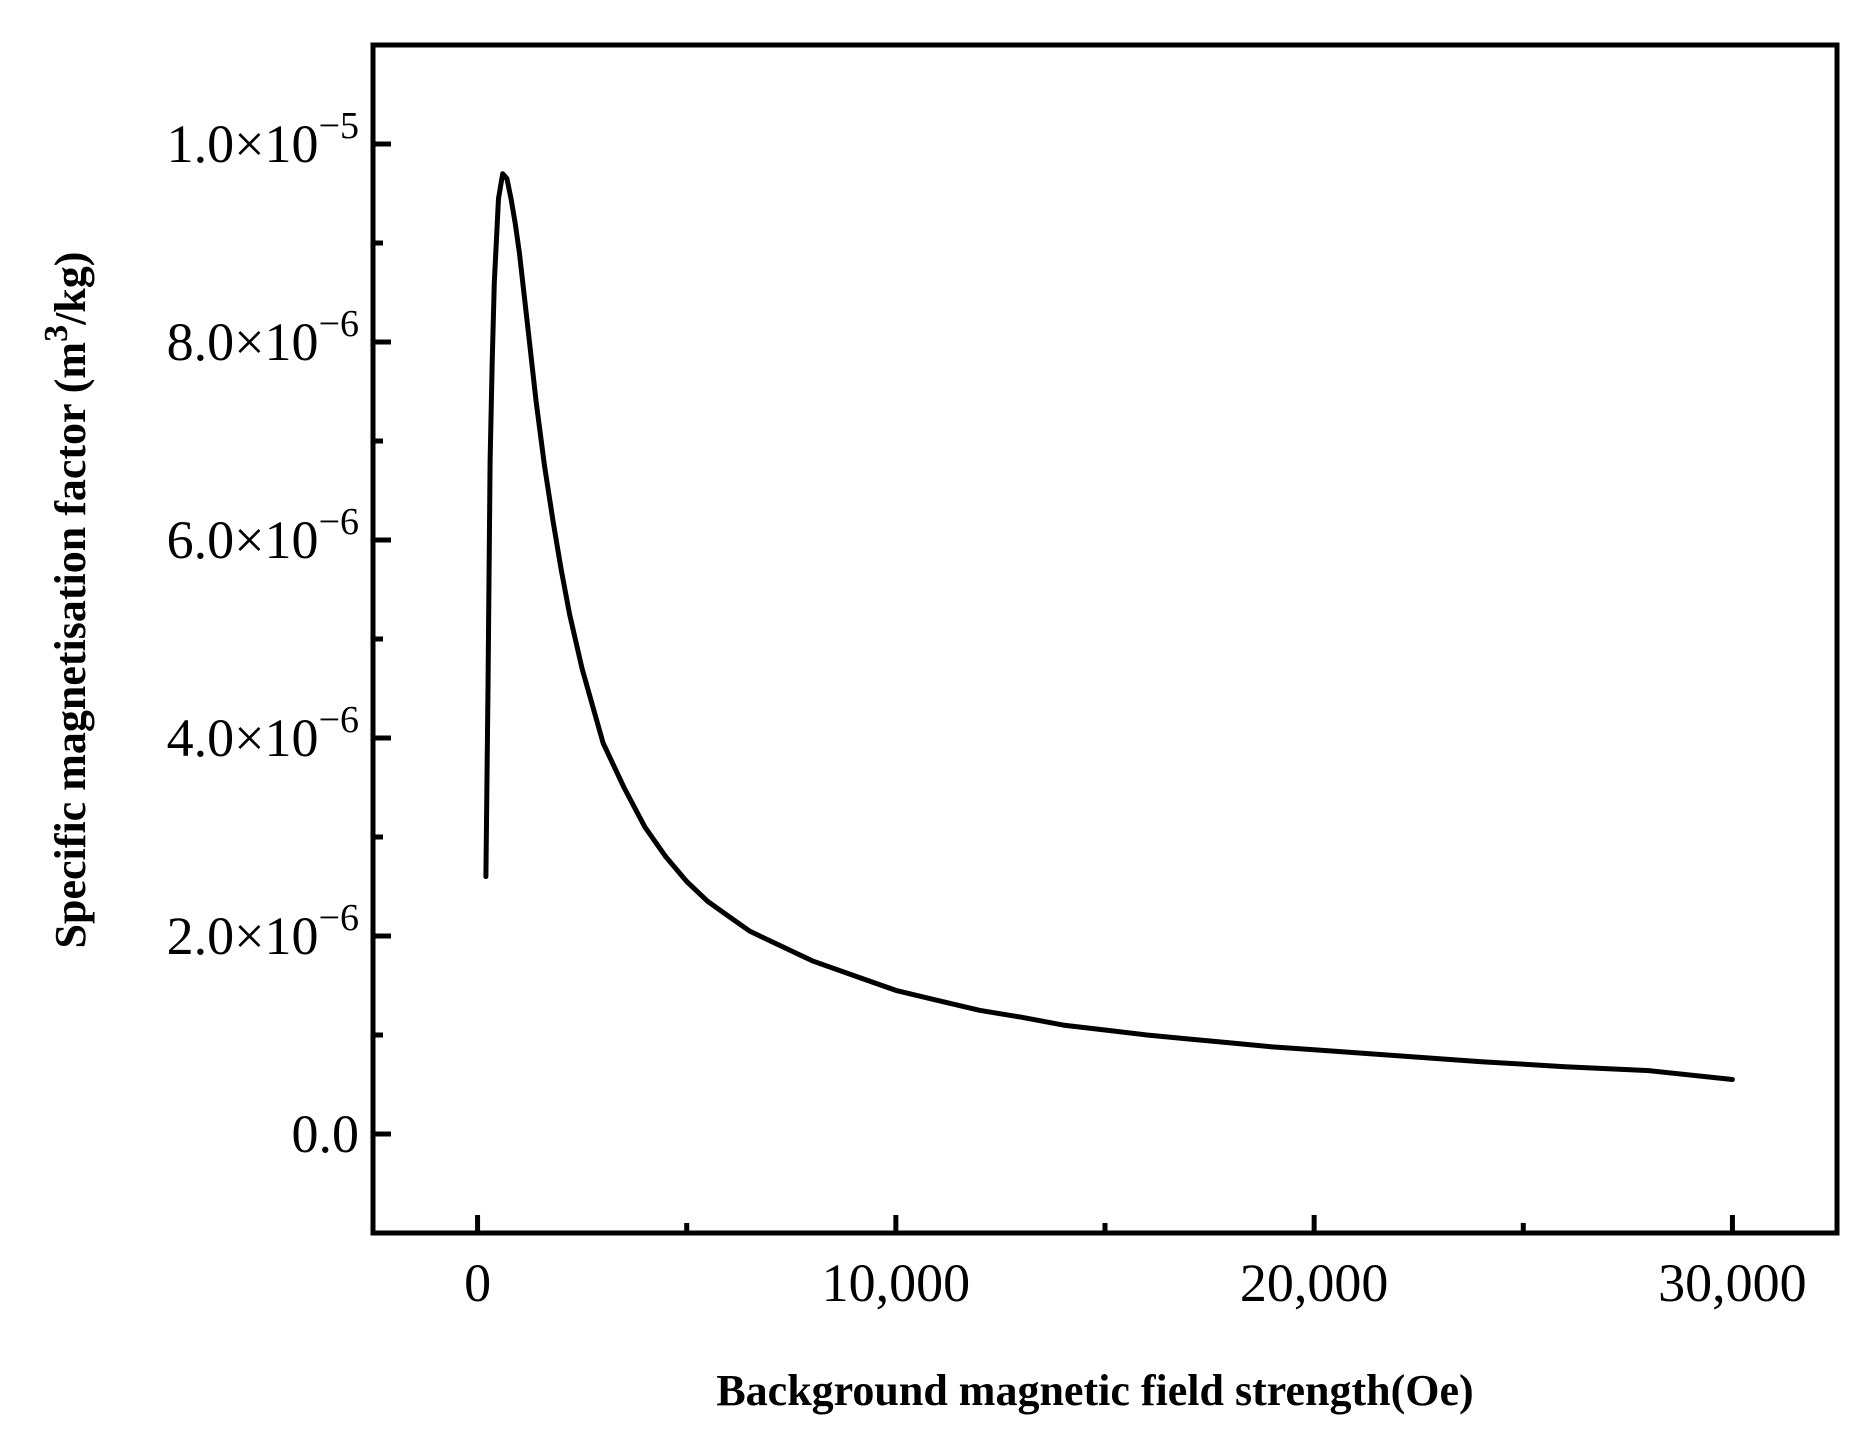  What do you see at coordinates (1094, 1390) in the screenshot?
I see `x-axis-title: Background magnetic field strength(Oe)` at bounding box center [1094, 1390].